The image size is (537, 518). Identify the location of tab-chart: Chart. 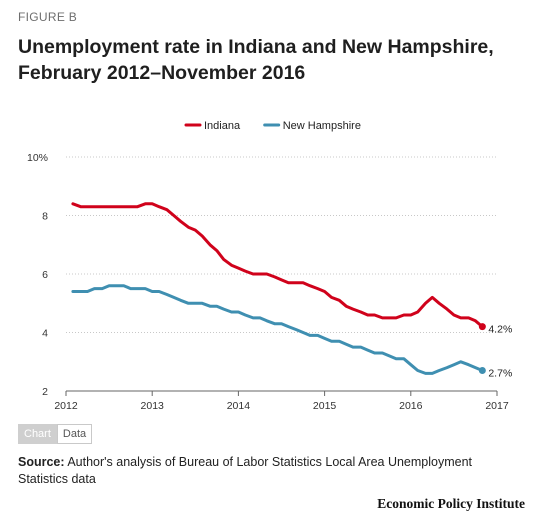
(37, 434).